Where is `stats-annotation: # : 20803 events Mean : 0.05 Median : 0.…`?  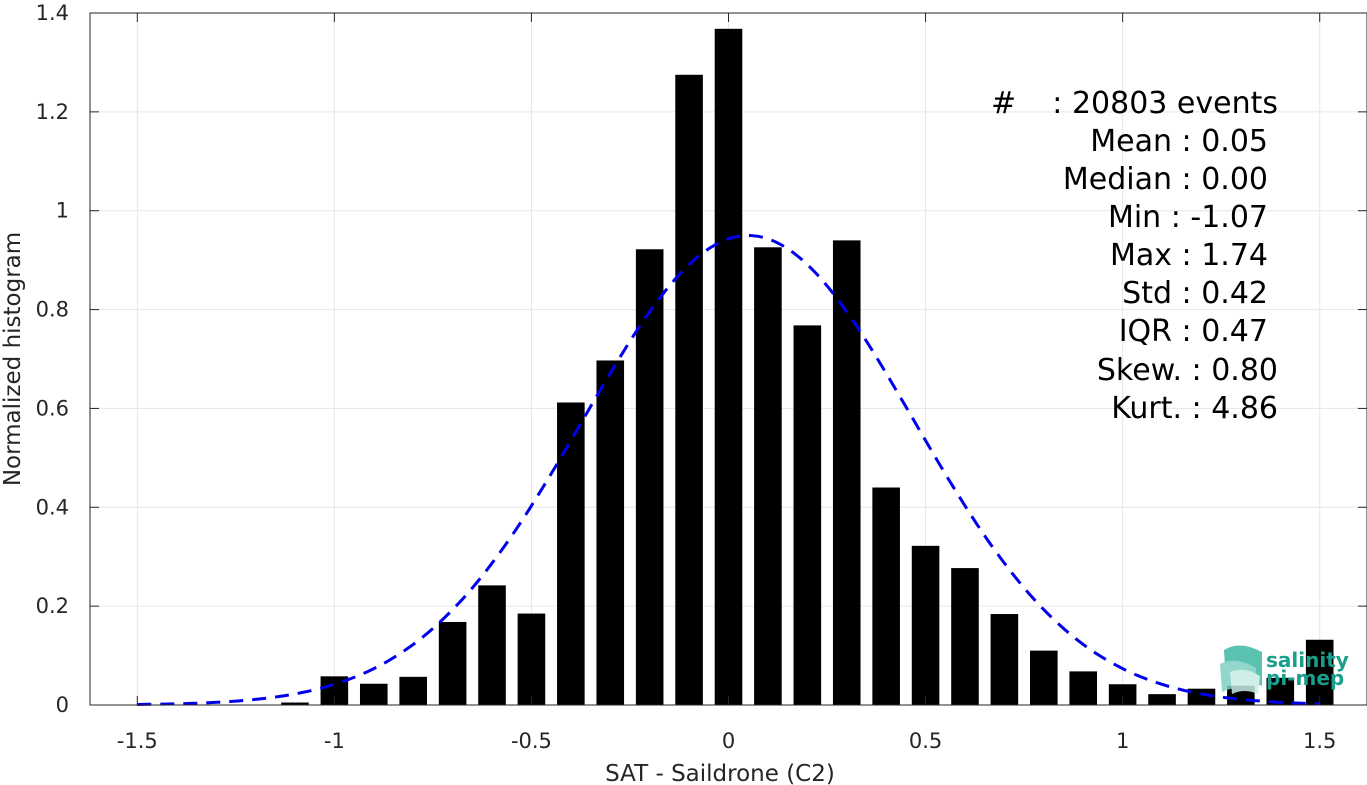 stats-annotation: # : 20803 events Mean : 0.05 Median : 0.… is located at coordinates (1134, 256).